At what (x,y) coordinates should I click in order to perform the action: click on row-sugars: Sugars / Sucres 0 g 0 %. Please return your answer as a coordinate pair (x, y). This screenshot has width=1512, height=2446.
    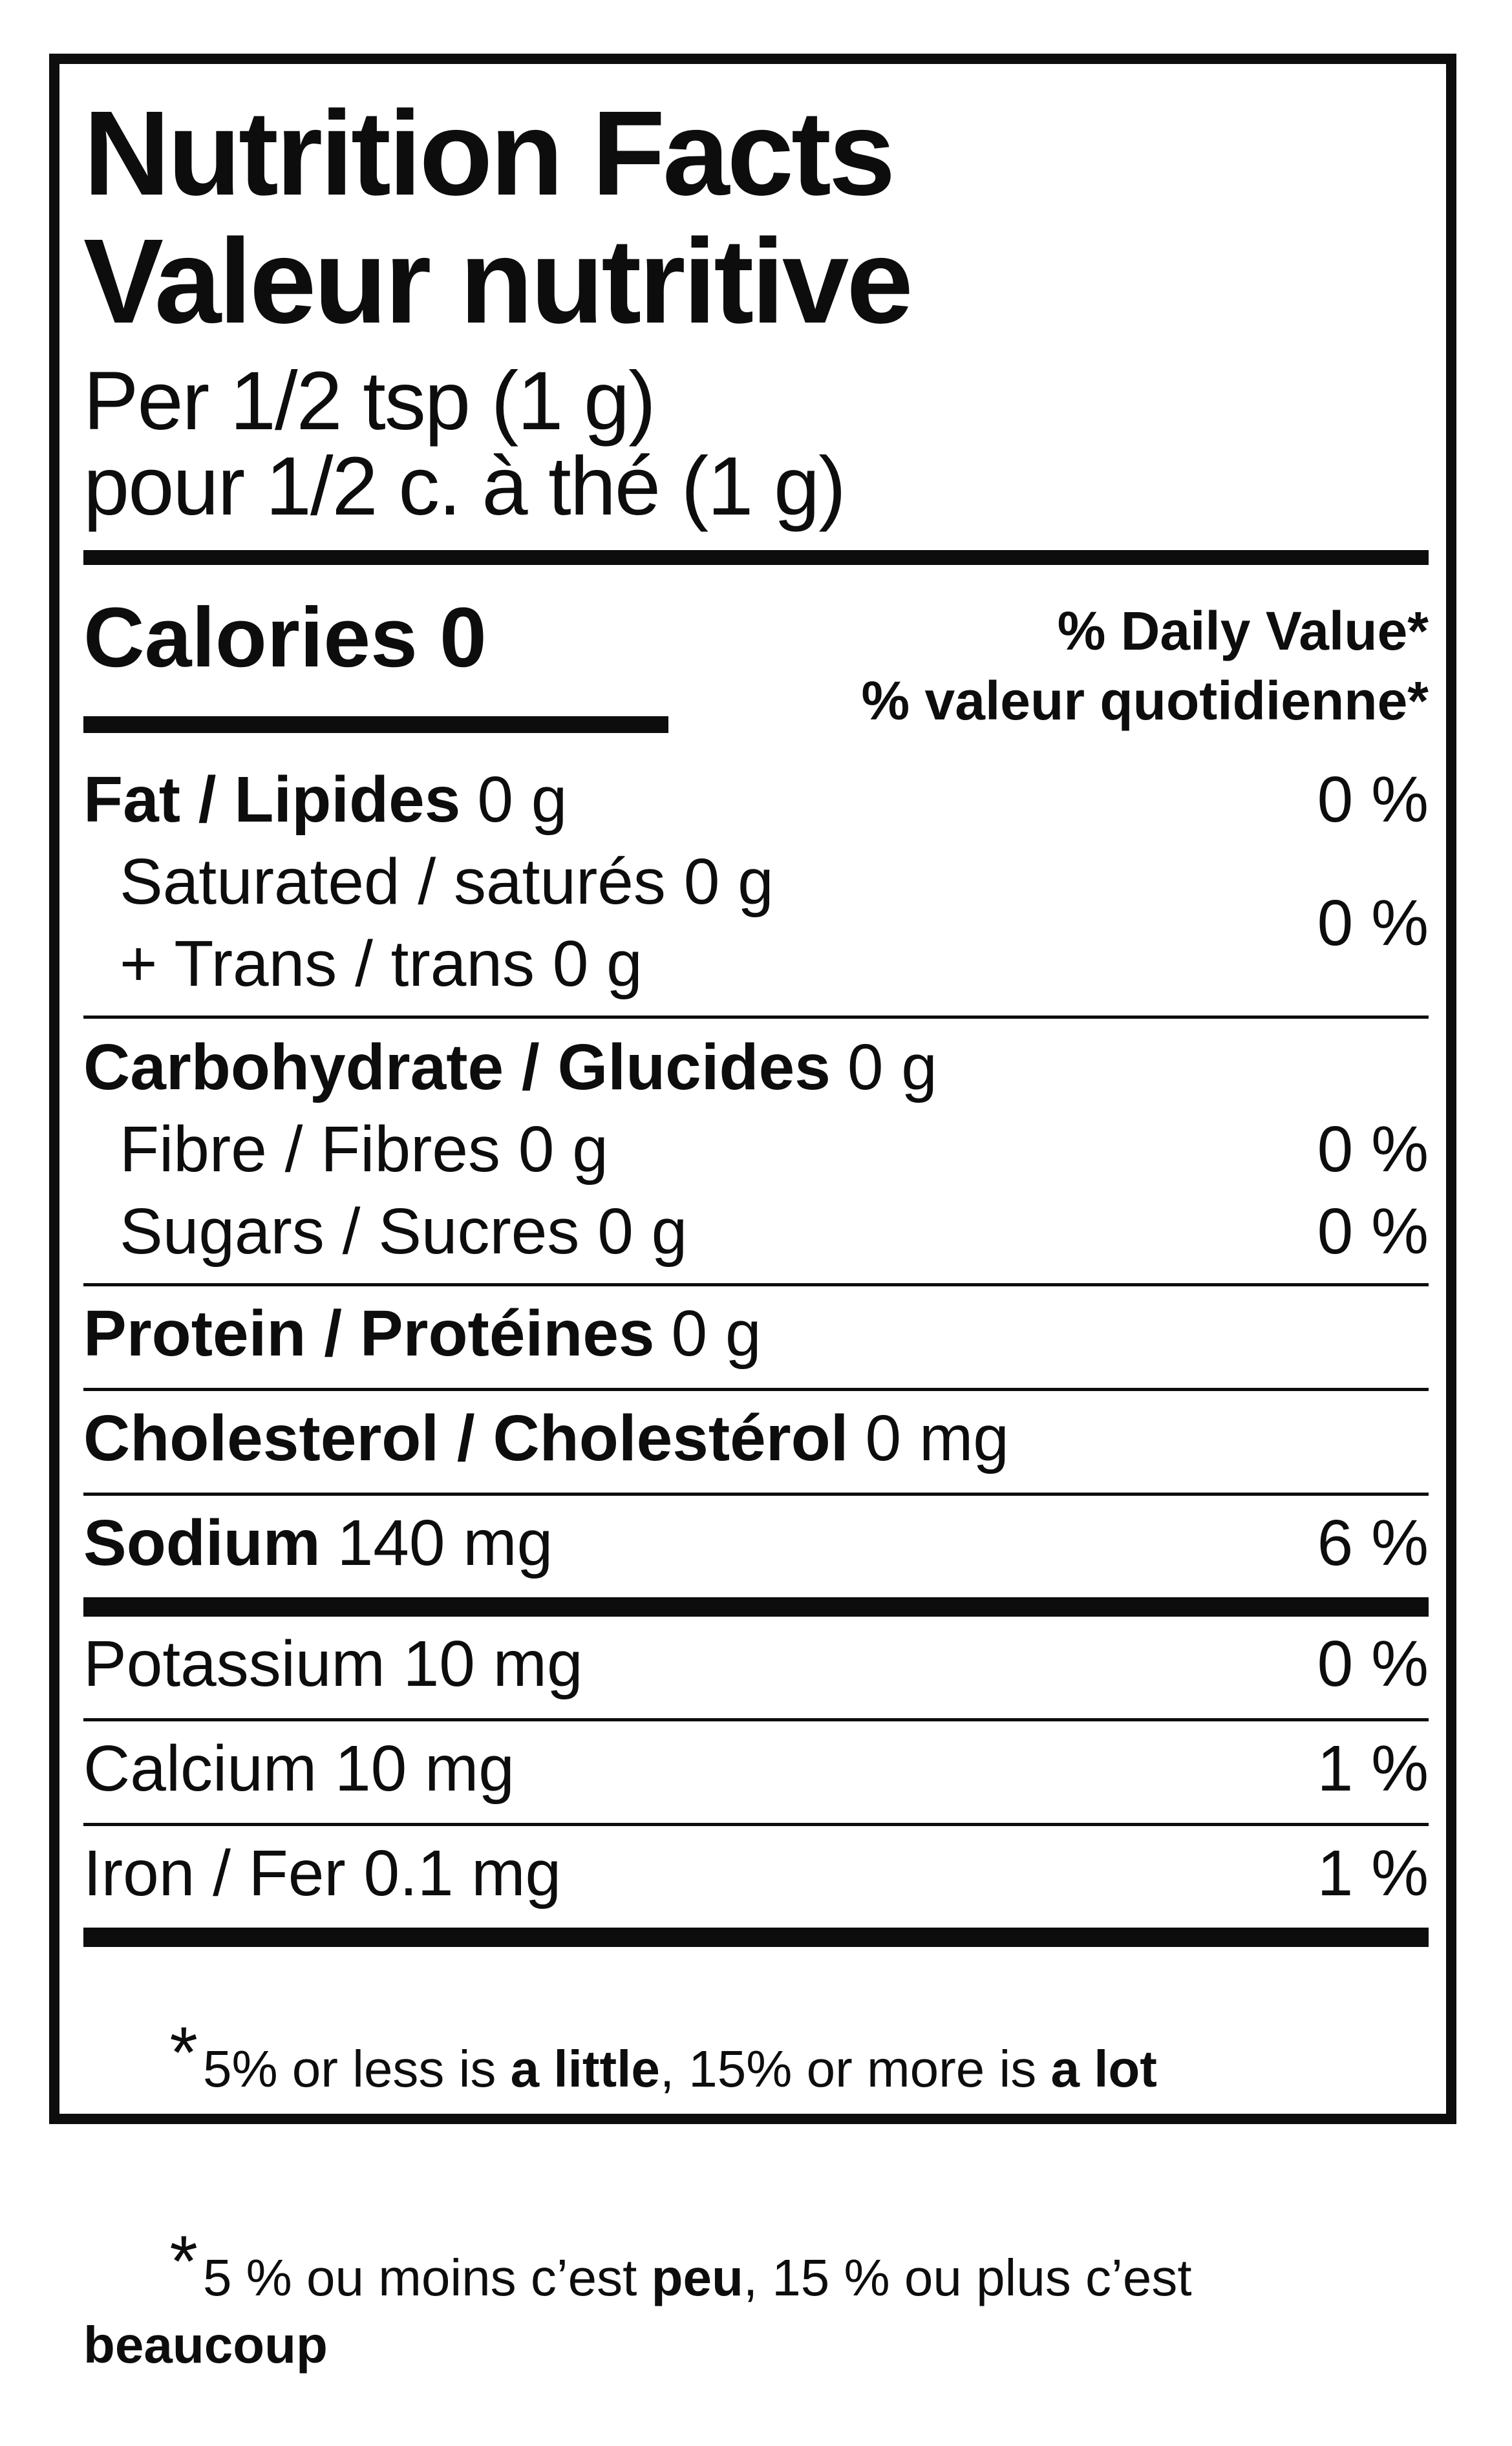
    Looking at the image, I should click on (756, 1232).